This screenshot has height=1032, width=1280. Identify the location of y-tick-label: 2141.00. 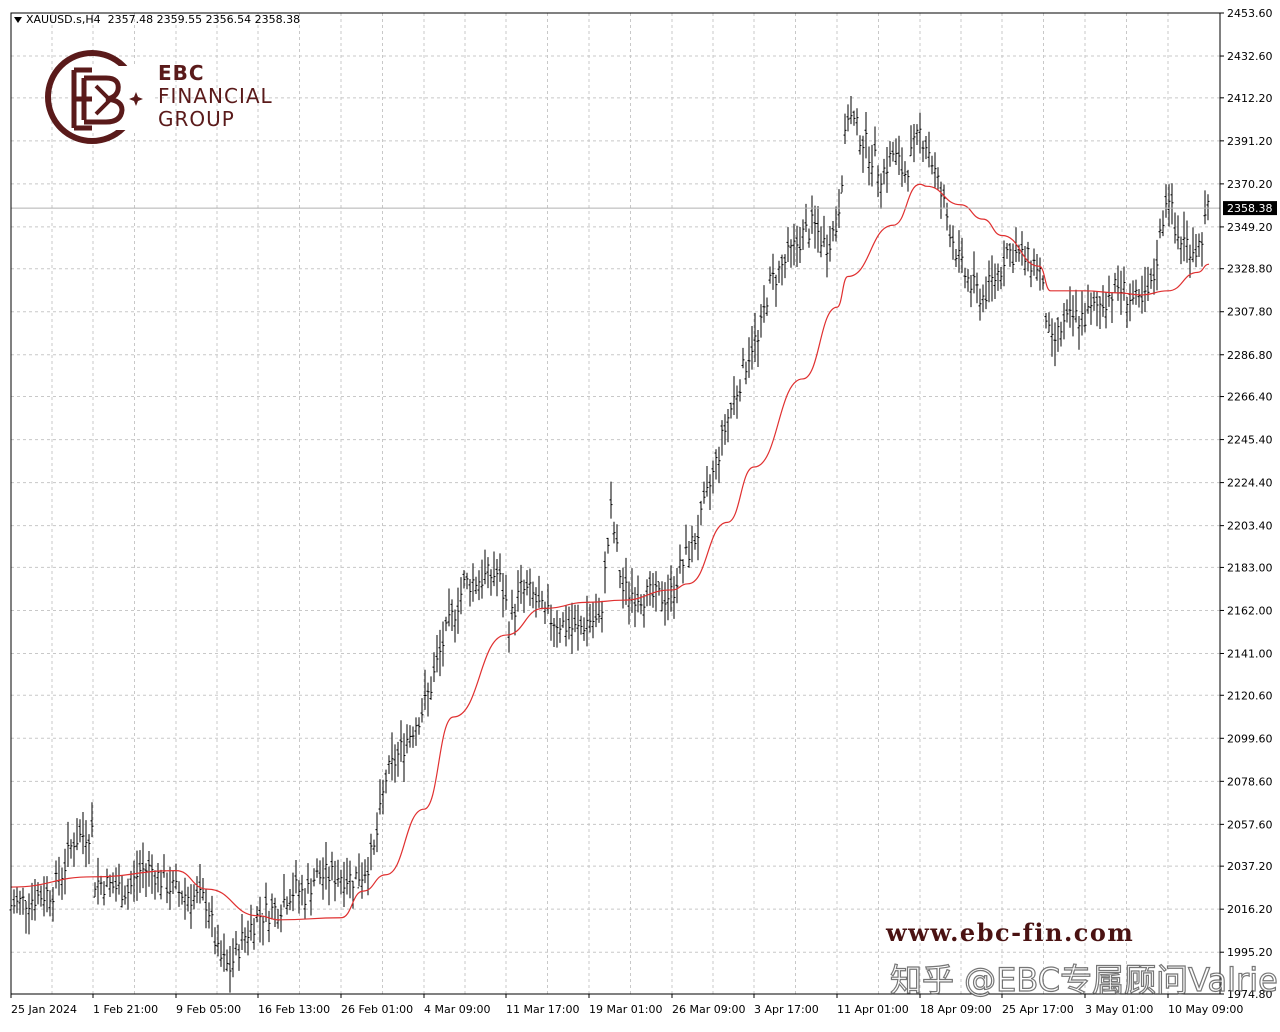
(1250, 653).